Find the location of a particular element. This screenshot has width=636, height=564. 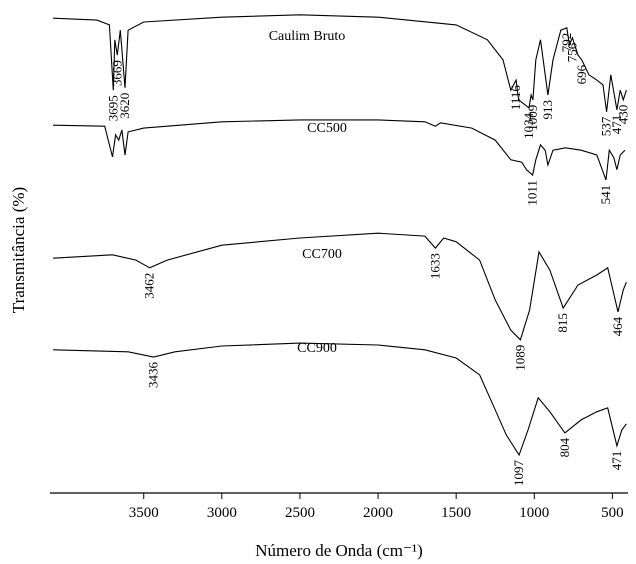

peak-label: 756 is located at coordinates (571, 52).